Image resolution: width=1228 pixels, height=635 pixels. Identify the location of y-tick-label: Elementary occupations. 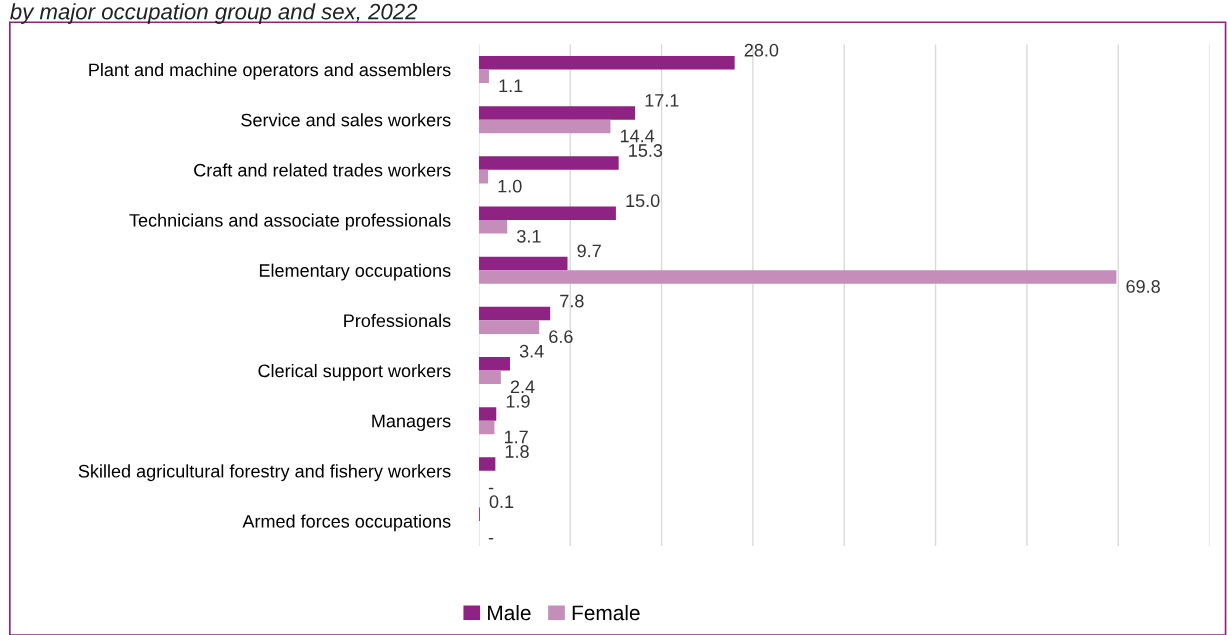
(355, 272).